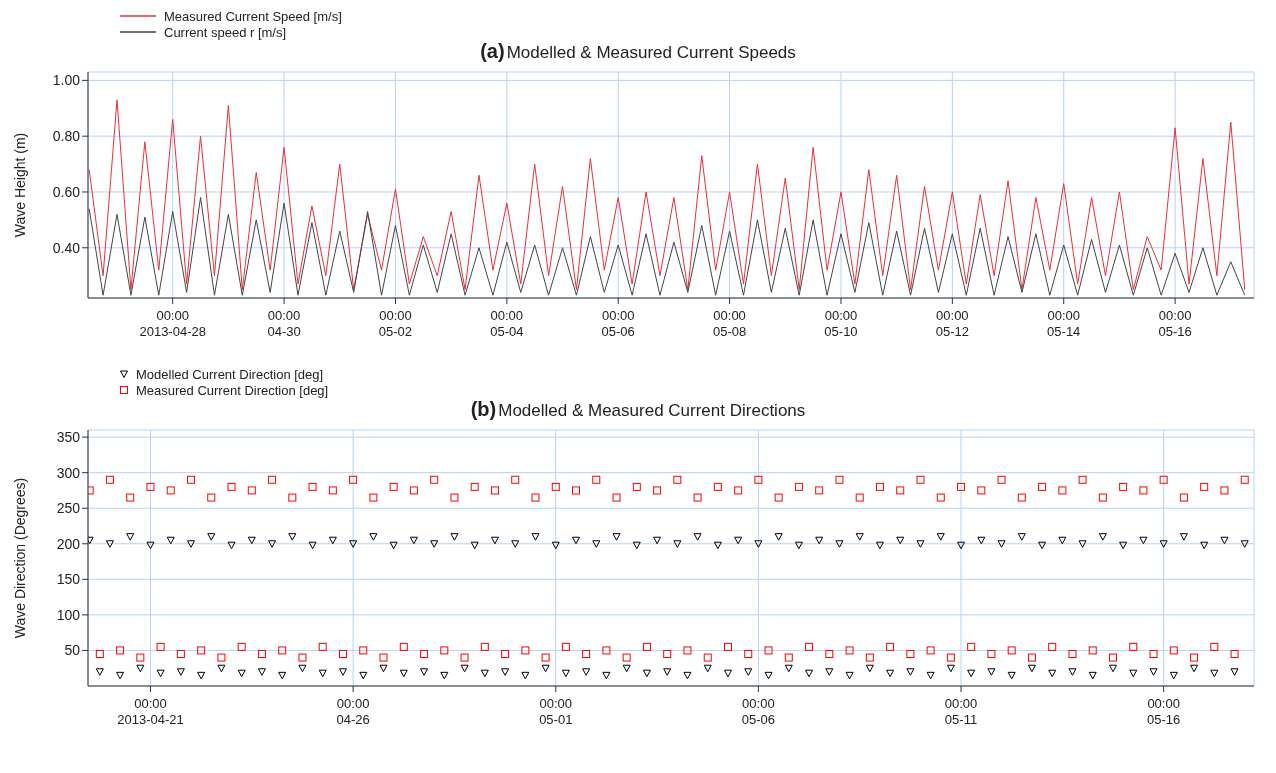  What do you see at coordinates (150, 711) in the screenshot?
I see `x-tick-label: 00:00 2013-04-21` at bounding box center [150, 711].